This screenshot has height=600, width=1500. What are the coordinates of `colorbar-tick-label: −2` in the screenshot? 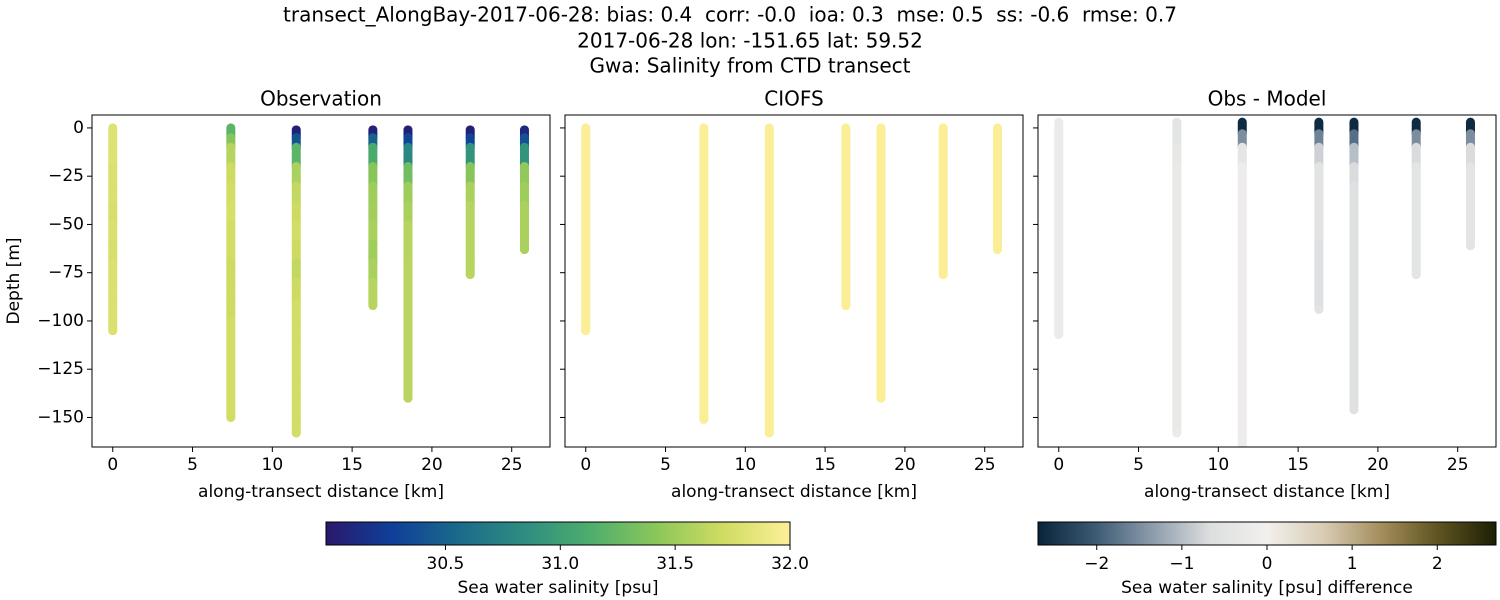 It's located at (1096, 564).